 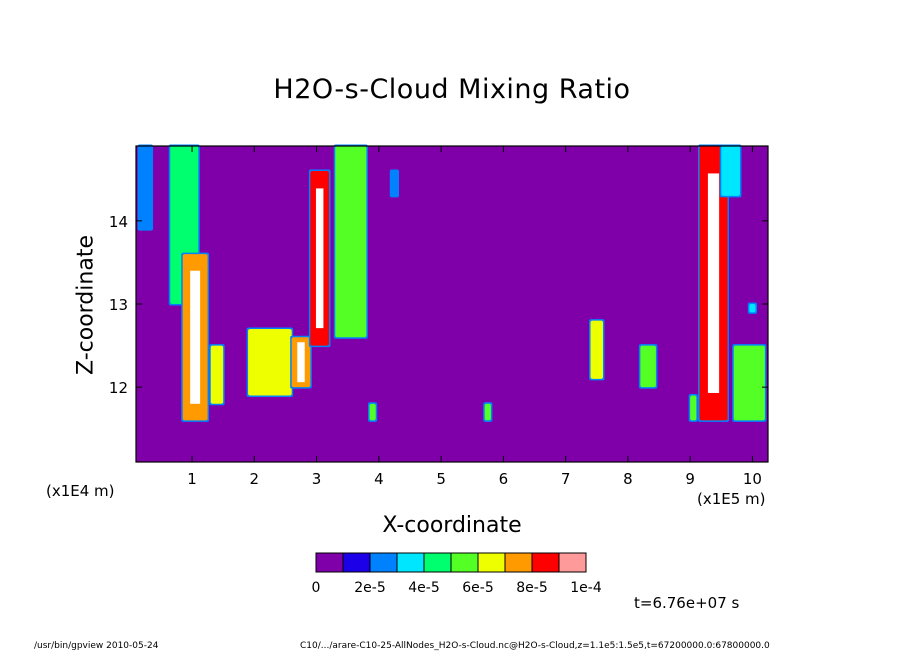 What do you see at coordinates (316, 588) in the screenshot?
I see `colorbar-label: 0` at bounding box center [316, 588].